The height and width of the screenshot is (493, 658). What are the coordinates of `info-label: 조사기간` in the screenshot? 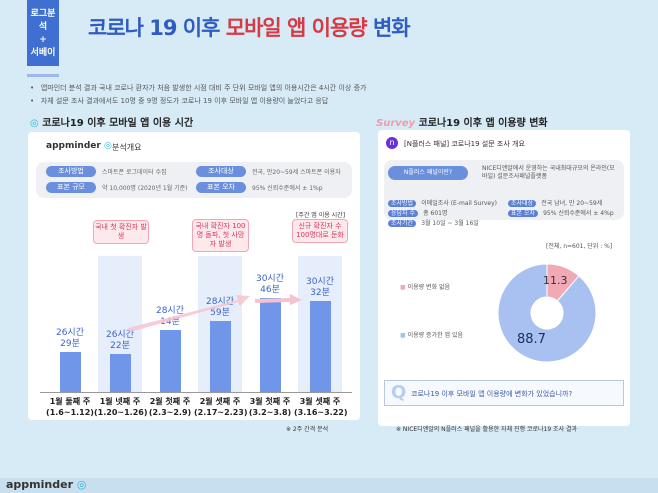 It's located at (402, 223).